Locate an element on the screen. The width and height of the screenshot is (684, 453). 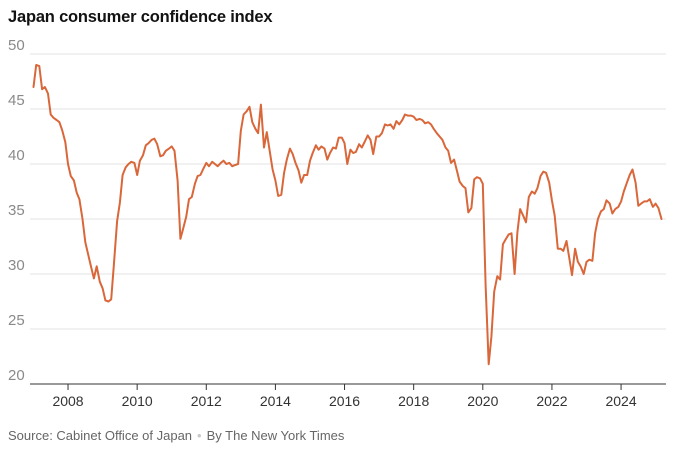
x-tick-label-2014: 2014 is located at coordinates (275, 401).